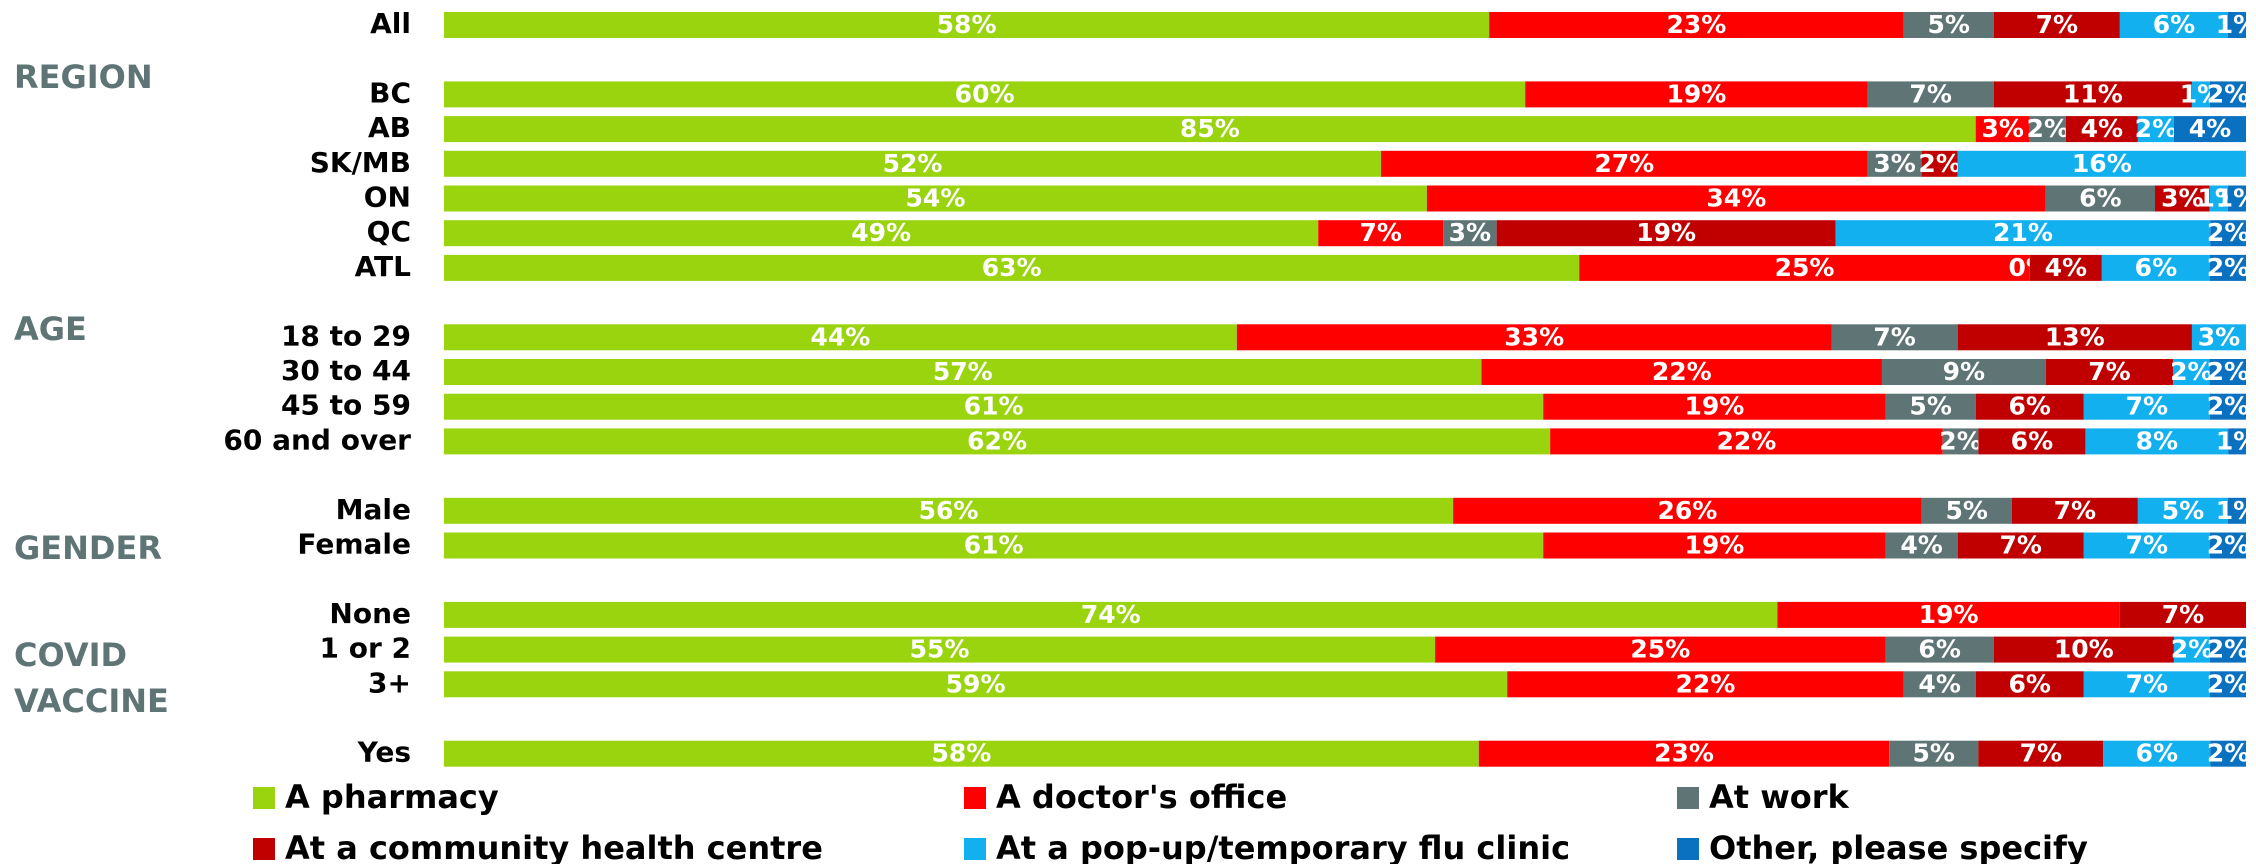 This screenshot has width=2256, height=864. I want to click on group-label: REGION, so click(83, 77).